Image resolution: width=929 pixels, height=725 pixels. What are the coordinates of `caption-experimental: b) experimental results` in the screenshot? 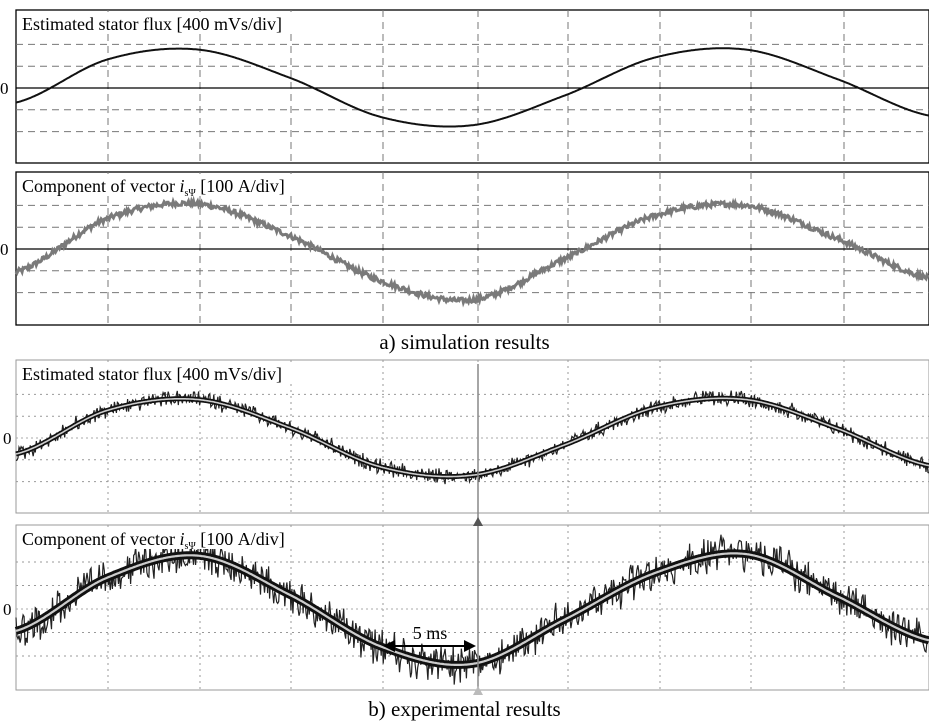 It's located at (464, 709).